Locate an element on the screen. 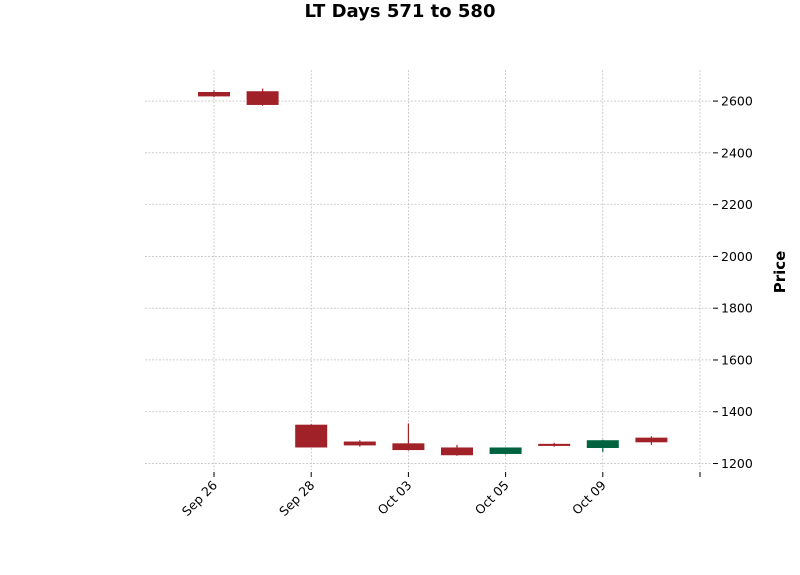  x-axis: Sep 26 Sep 28 Oct 03 Oct 05 Oct 09 is located at coordinates (440, 495).